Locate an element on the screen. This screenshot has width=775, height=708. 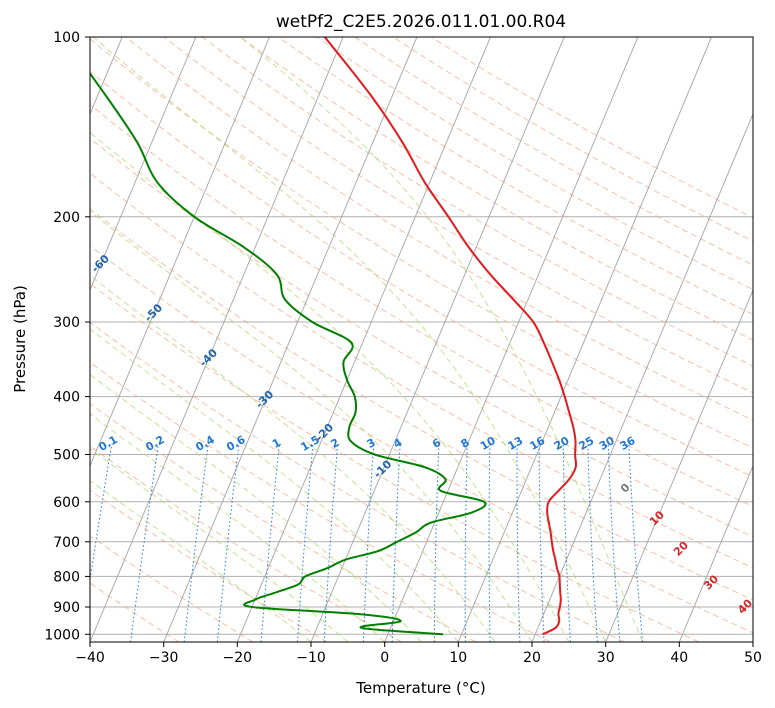
y-axis: 100 200 300 400 500 600 700 800 900 1000 is located at coordinates (67, 336).